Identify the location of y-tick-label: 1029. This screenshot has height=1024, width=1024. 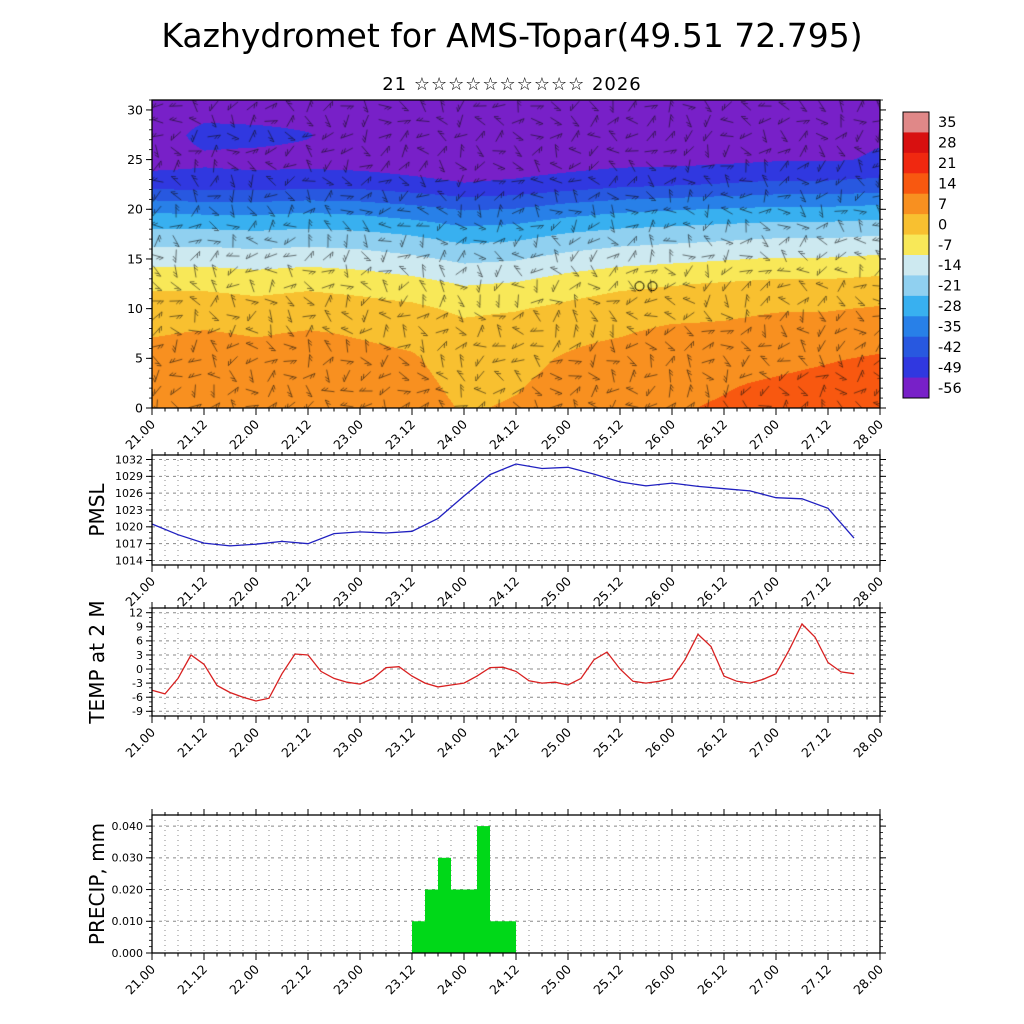
(129, 476).